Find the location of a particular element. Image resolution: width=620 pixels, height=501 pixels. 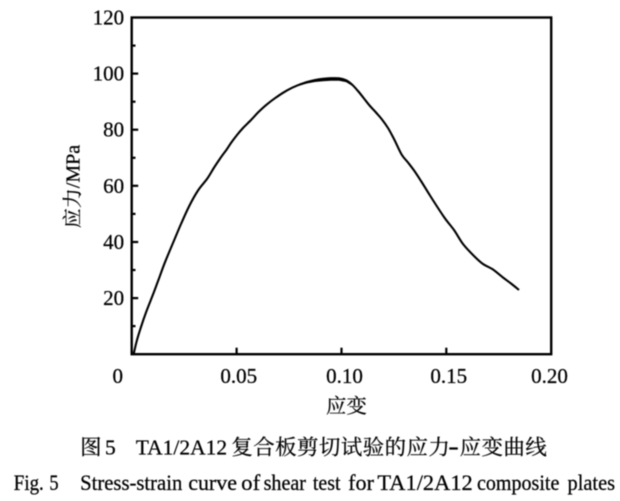

svg-text: /MPa is located at coordinates (73, 166).